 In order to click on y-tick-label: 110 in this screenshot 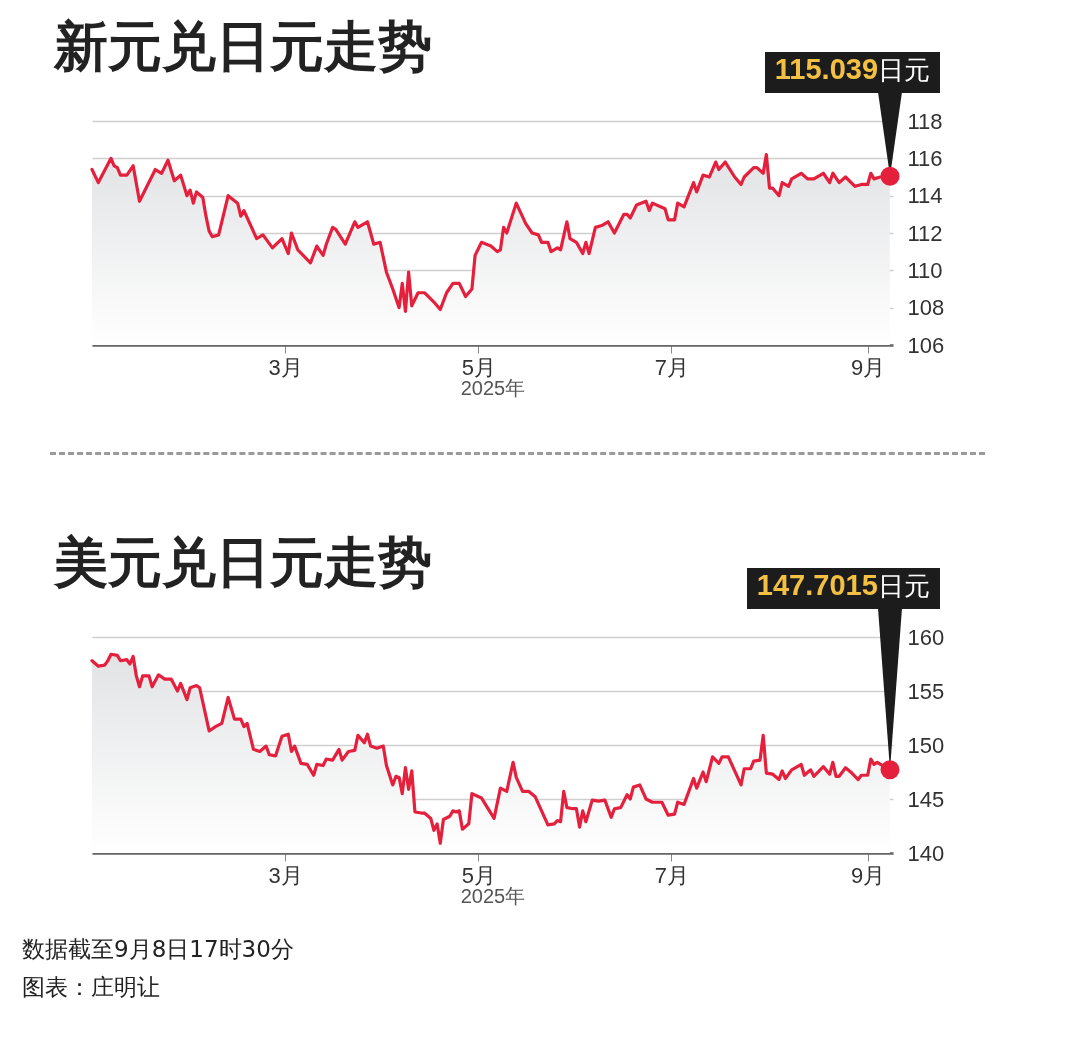, I will do `click(925, 270)`.